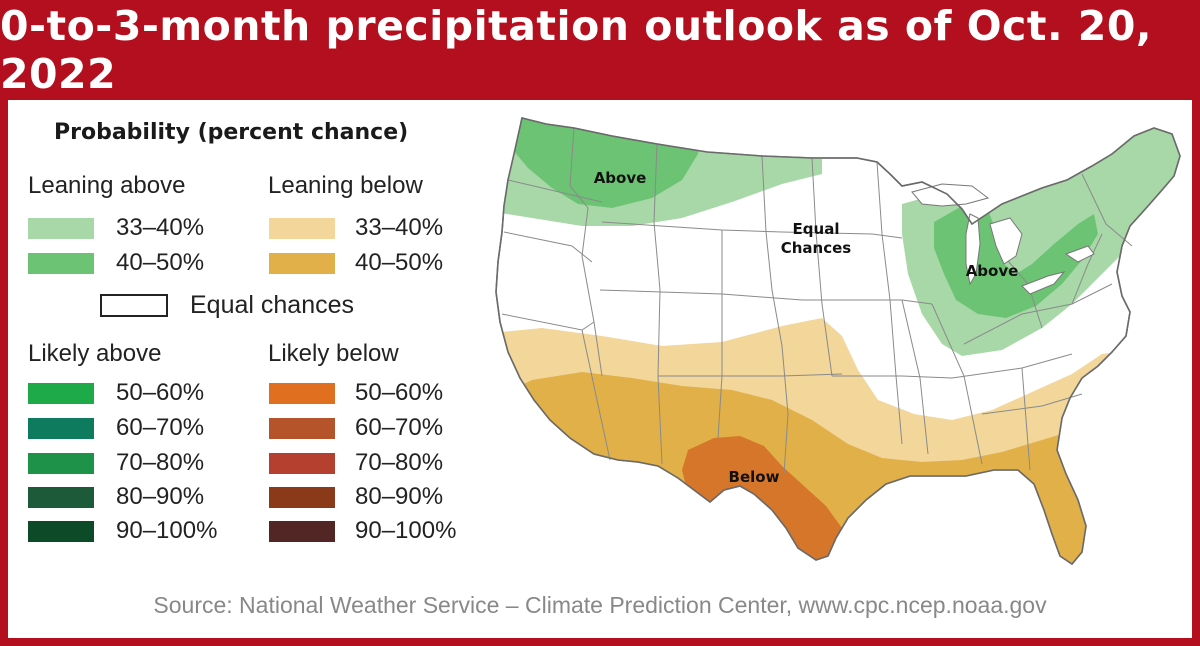  Describe the element at coordinates (333, 353) in the screenshot. I see `legend-heading-likely-below: Likely below` at that location.